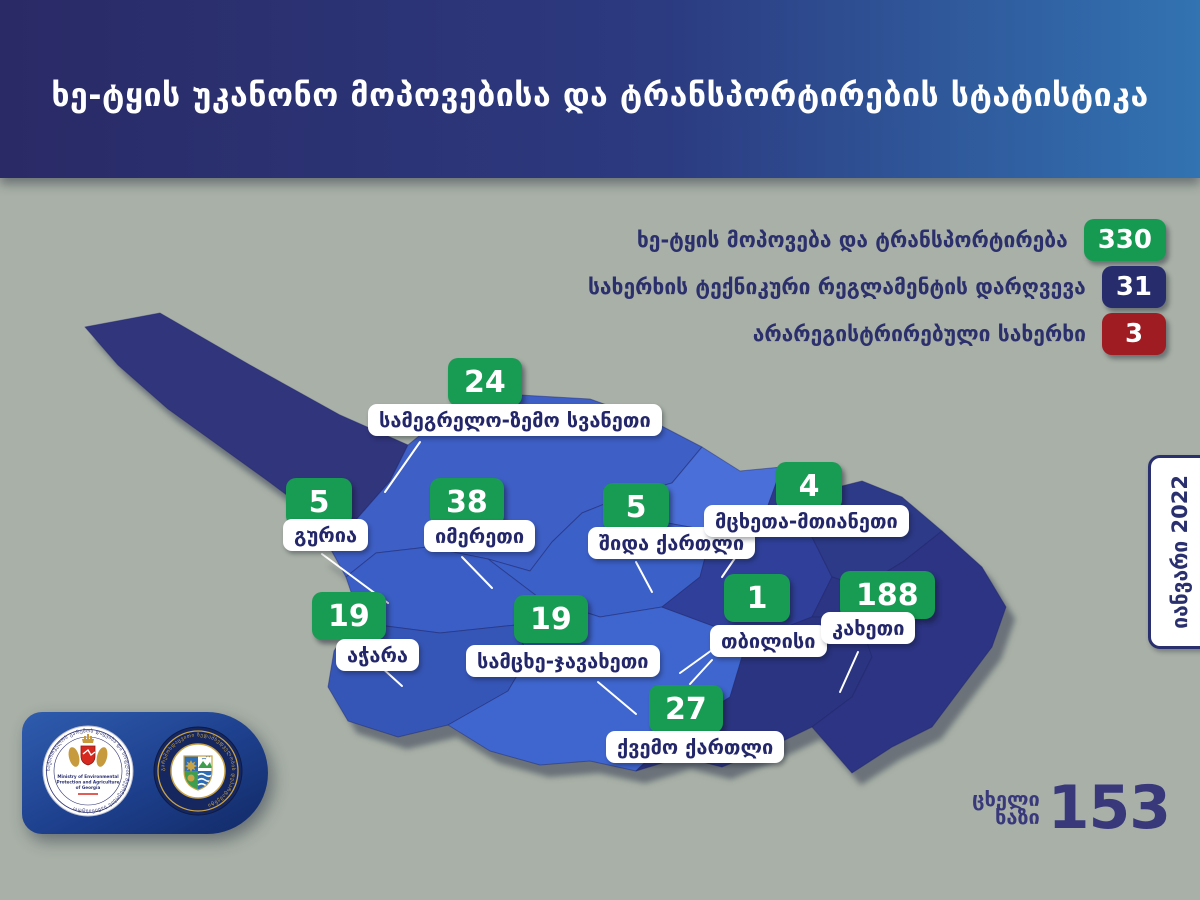 This screenshot has height=900, width=1200. What do you see at coordinates (868, 628) in the screenshot?
I see `region-label-kakheti: კახეთი` at bounding box center [868, 628].